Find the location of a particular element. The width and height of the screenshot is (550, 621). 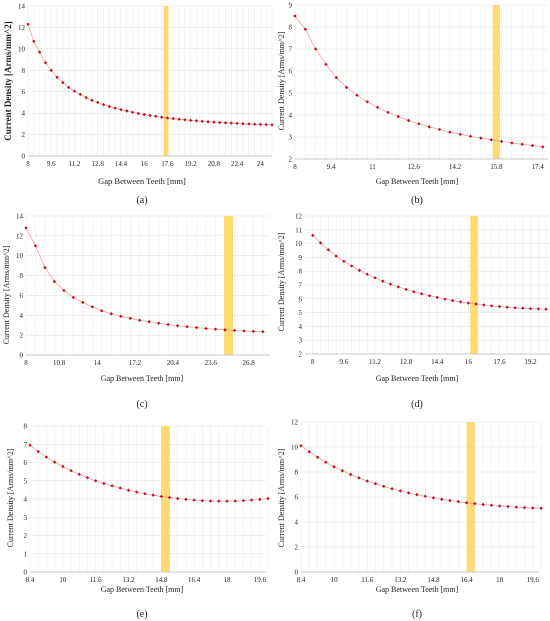

y-tick-label: 12 is located at coordinates (22, 28).